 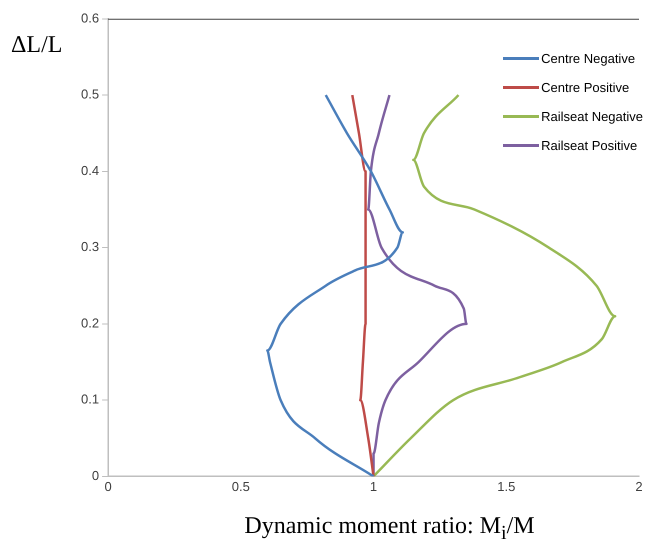 What do you see at coordinates (90, 94) in the screenshot?
I see `y-tick-label: 0.5` at bounding box center [90, 94].